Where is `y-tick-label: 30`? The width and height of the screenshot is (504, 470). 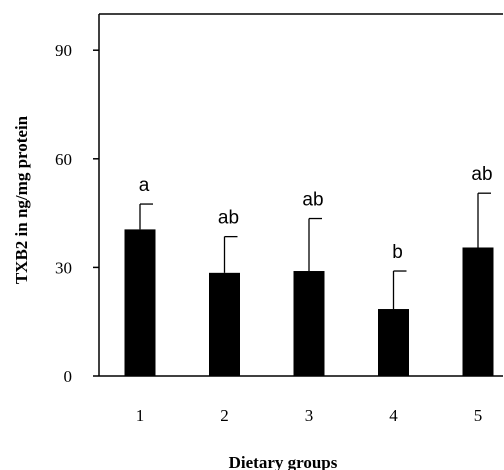 y-tick-label: 30 is located at coordinates (63, 267).